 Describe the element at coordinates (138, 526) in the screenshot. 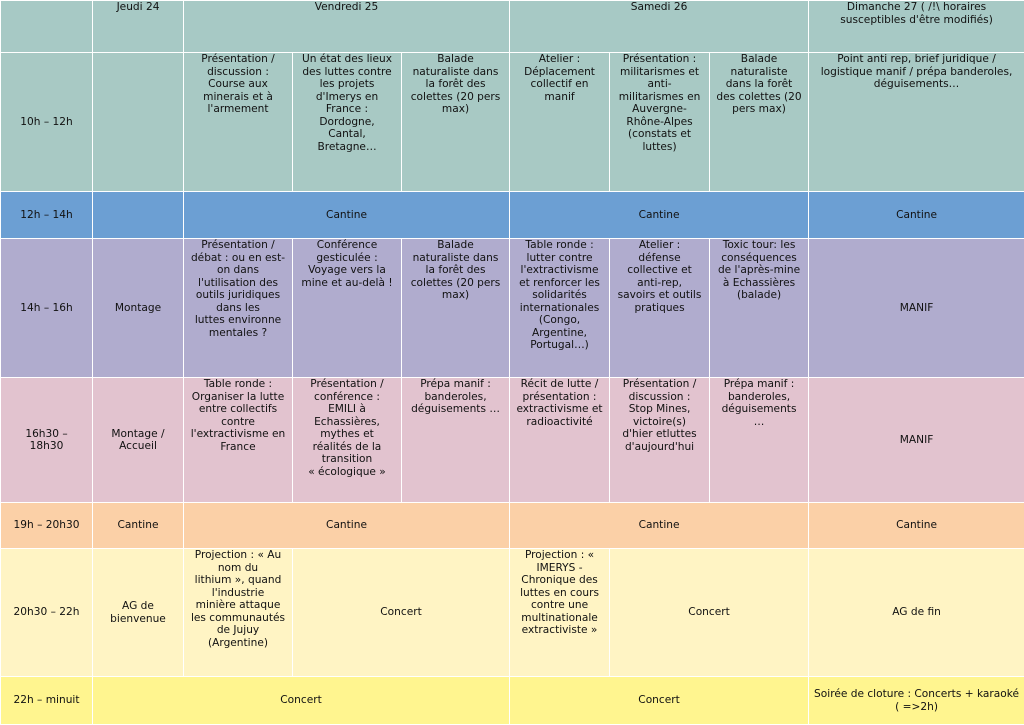

I see `jeudi-cantine: Cantine` at that location.